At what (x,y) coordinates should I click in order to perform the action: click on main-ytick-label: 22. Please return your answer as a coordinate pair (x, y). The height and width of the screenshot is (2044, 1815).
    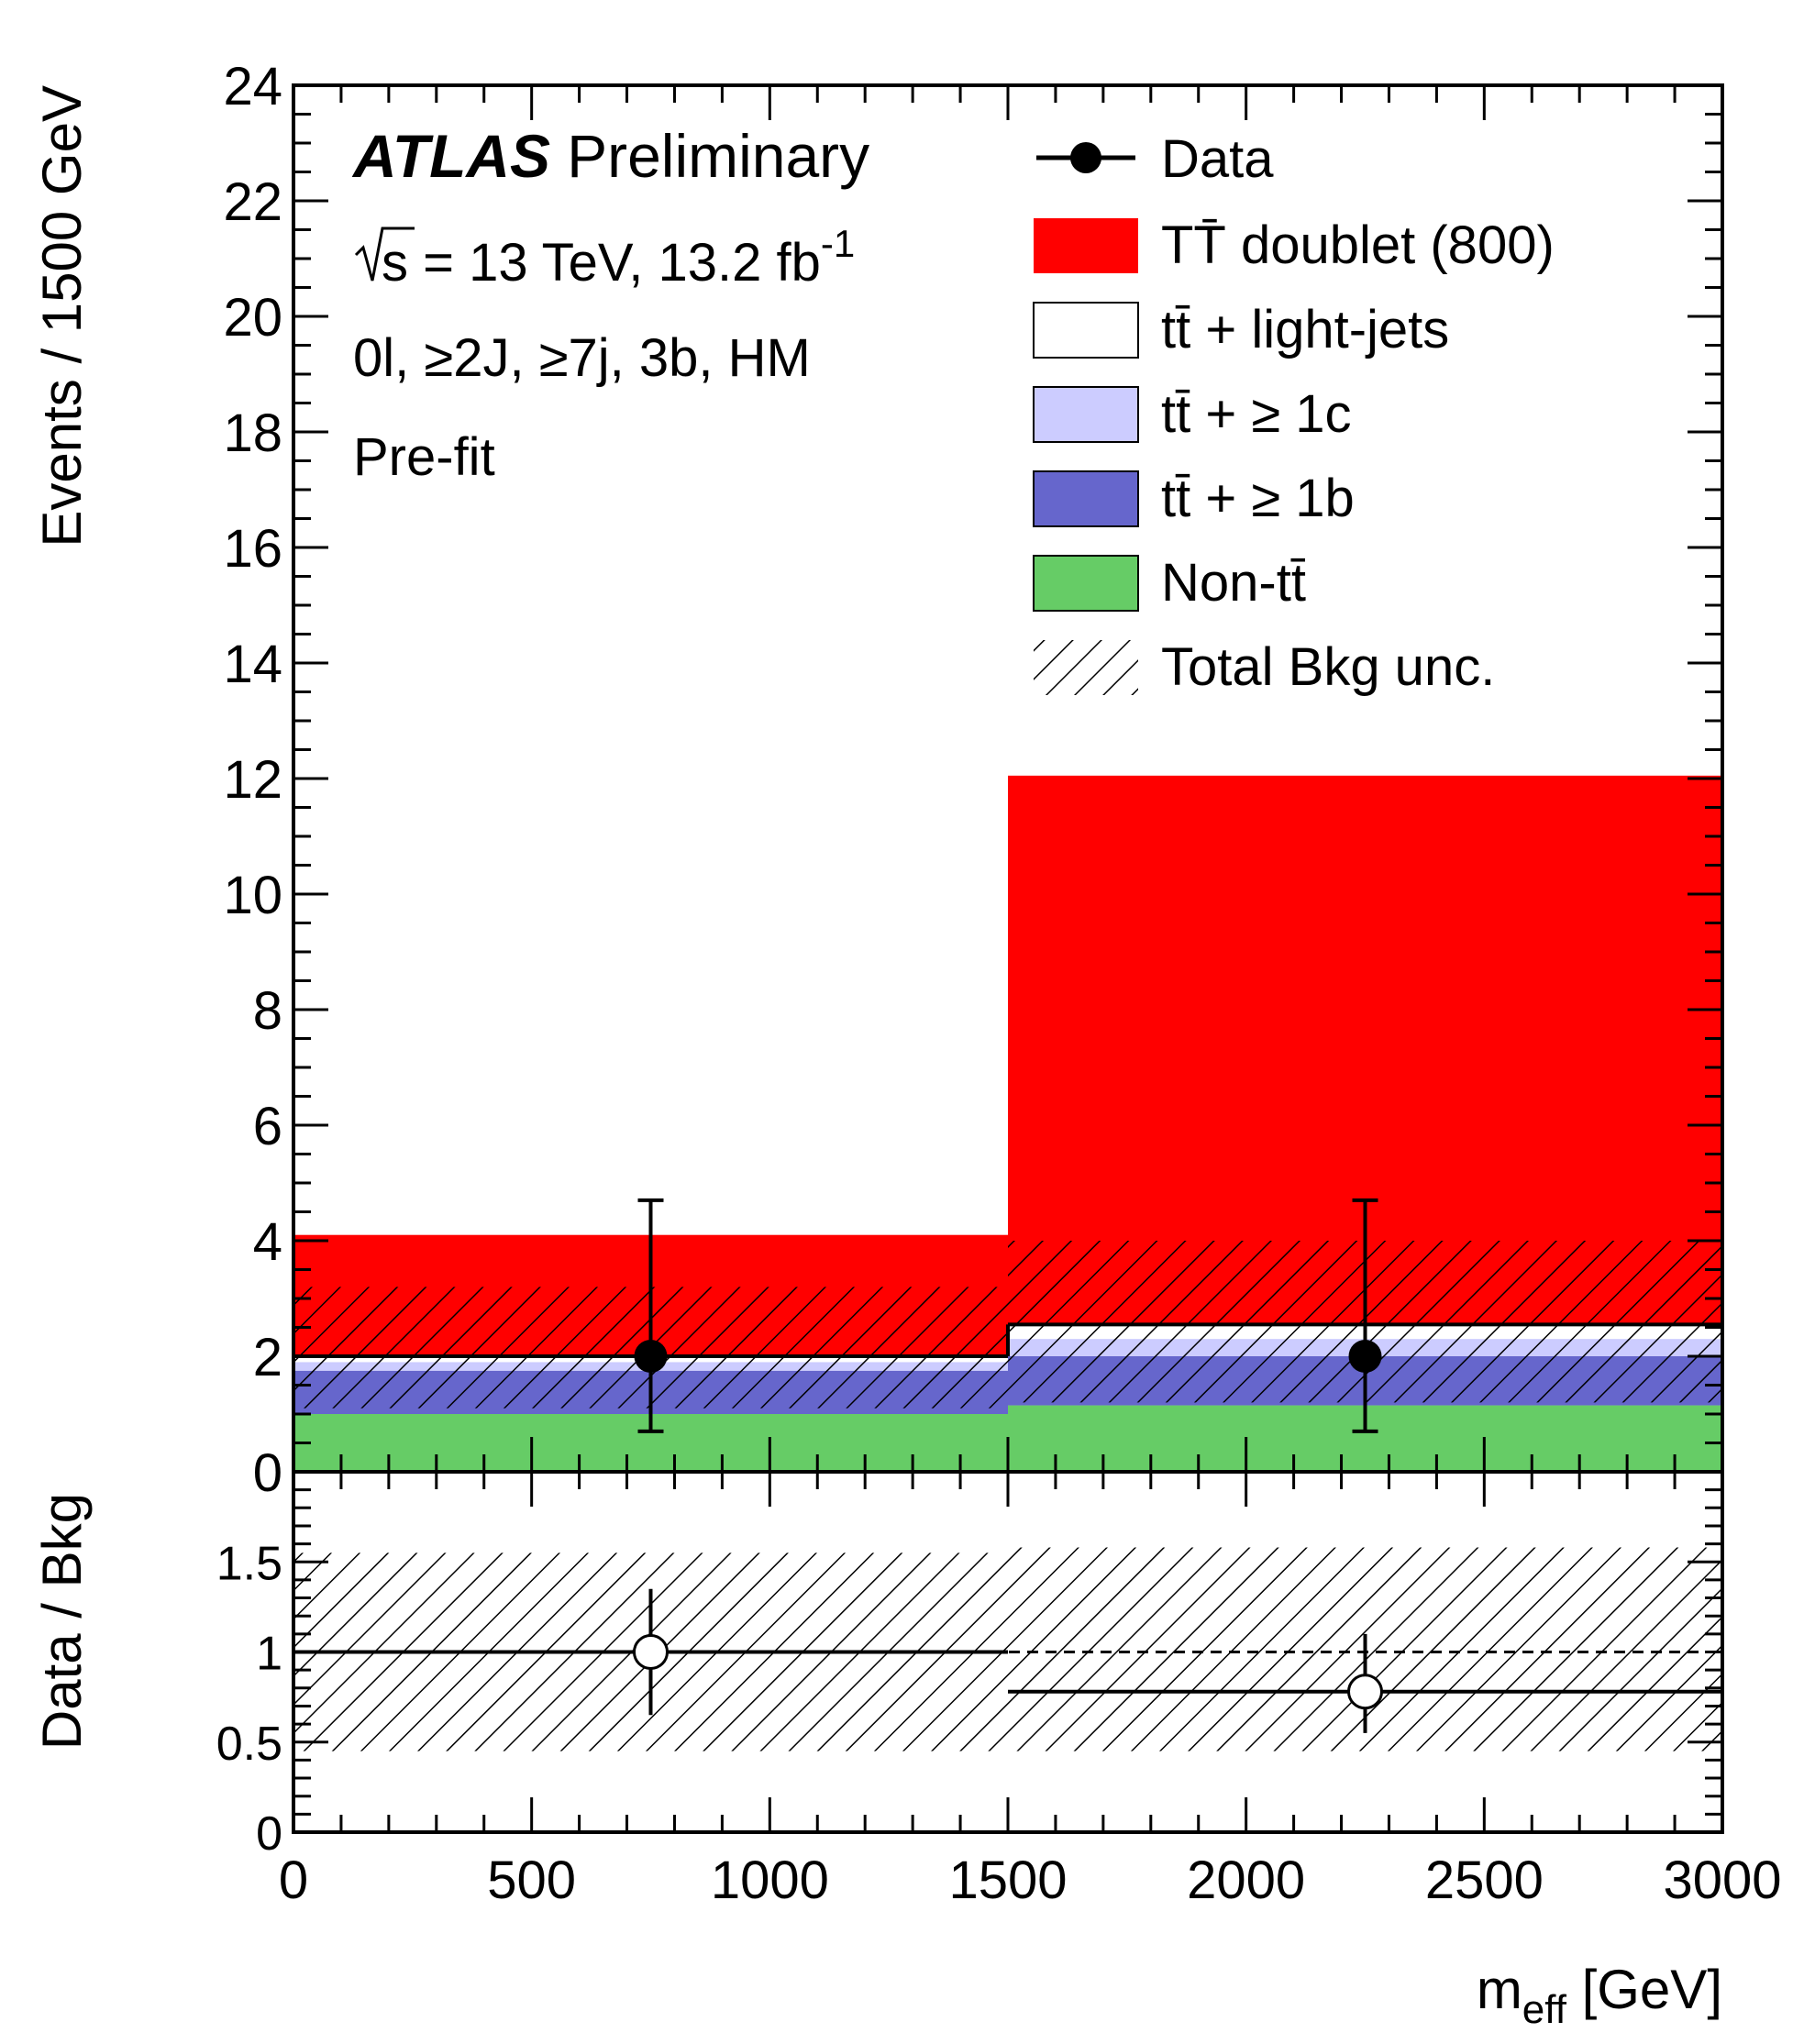
    Looking at the image, I should click on (252, 202).